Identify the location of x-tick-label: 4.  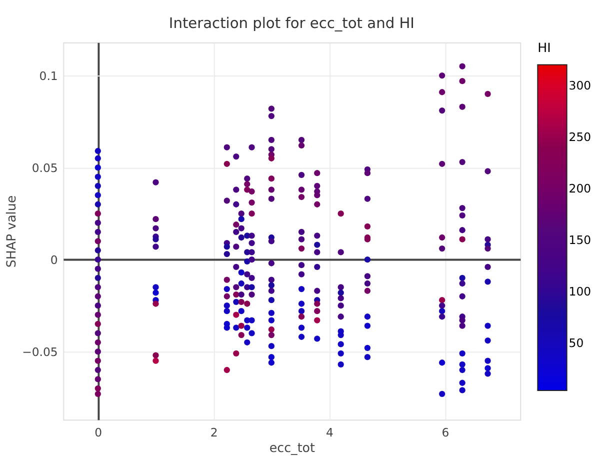
(330, 433).